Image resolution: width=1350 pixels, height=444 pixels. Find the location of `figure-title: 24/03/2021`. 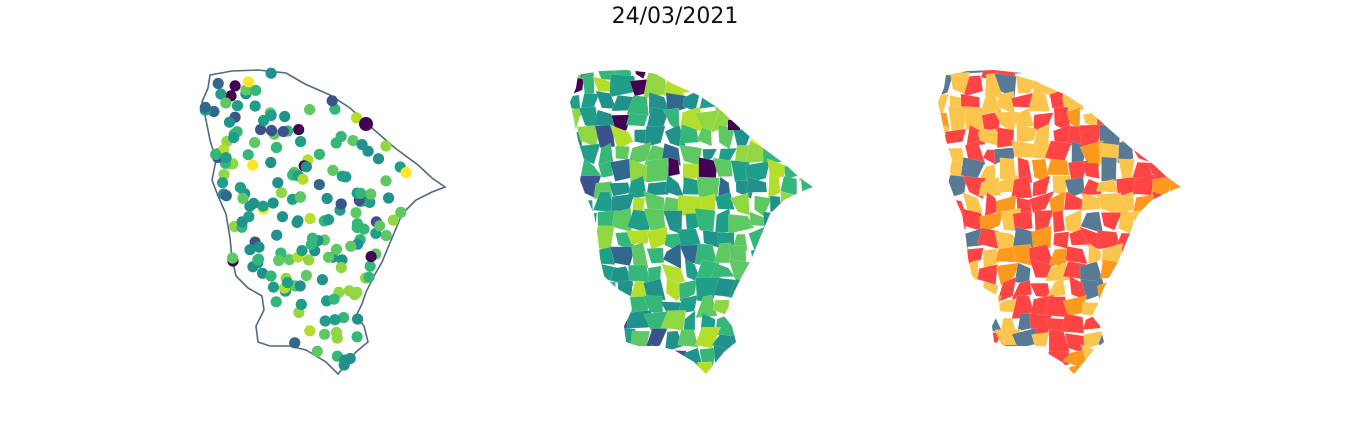

figure-title: 24/03/2021 is located at coordinates (675, 16).